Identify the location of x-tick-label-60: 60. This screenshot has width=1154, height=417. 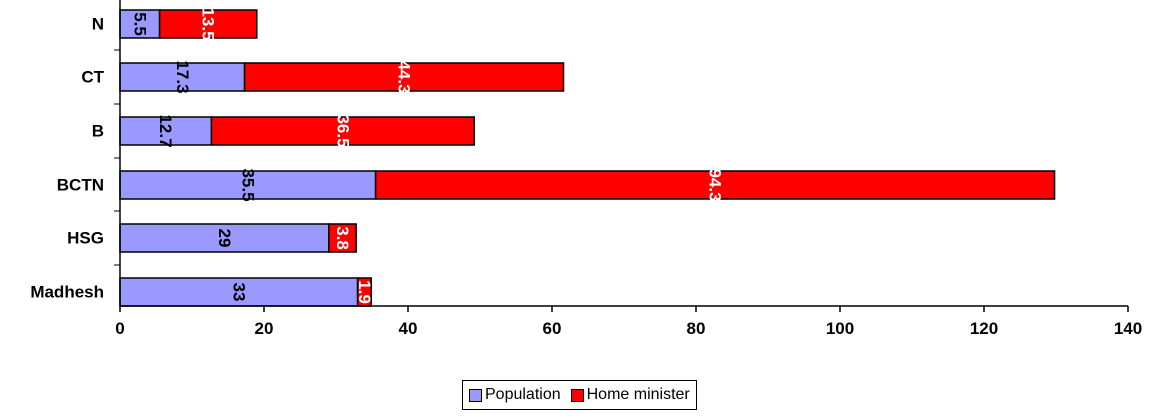
(552, 328).